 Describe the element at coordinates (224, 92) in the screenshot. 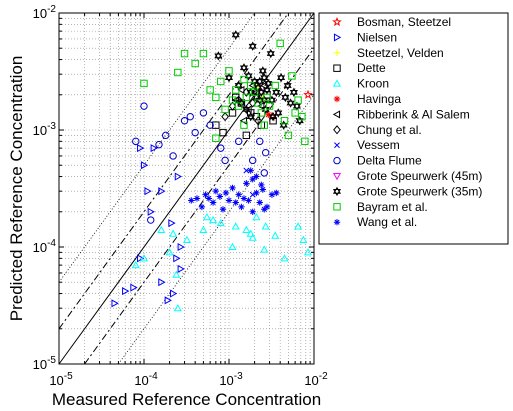

I see `series-bayram-et-al` at that location.